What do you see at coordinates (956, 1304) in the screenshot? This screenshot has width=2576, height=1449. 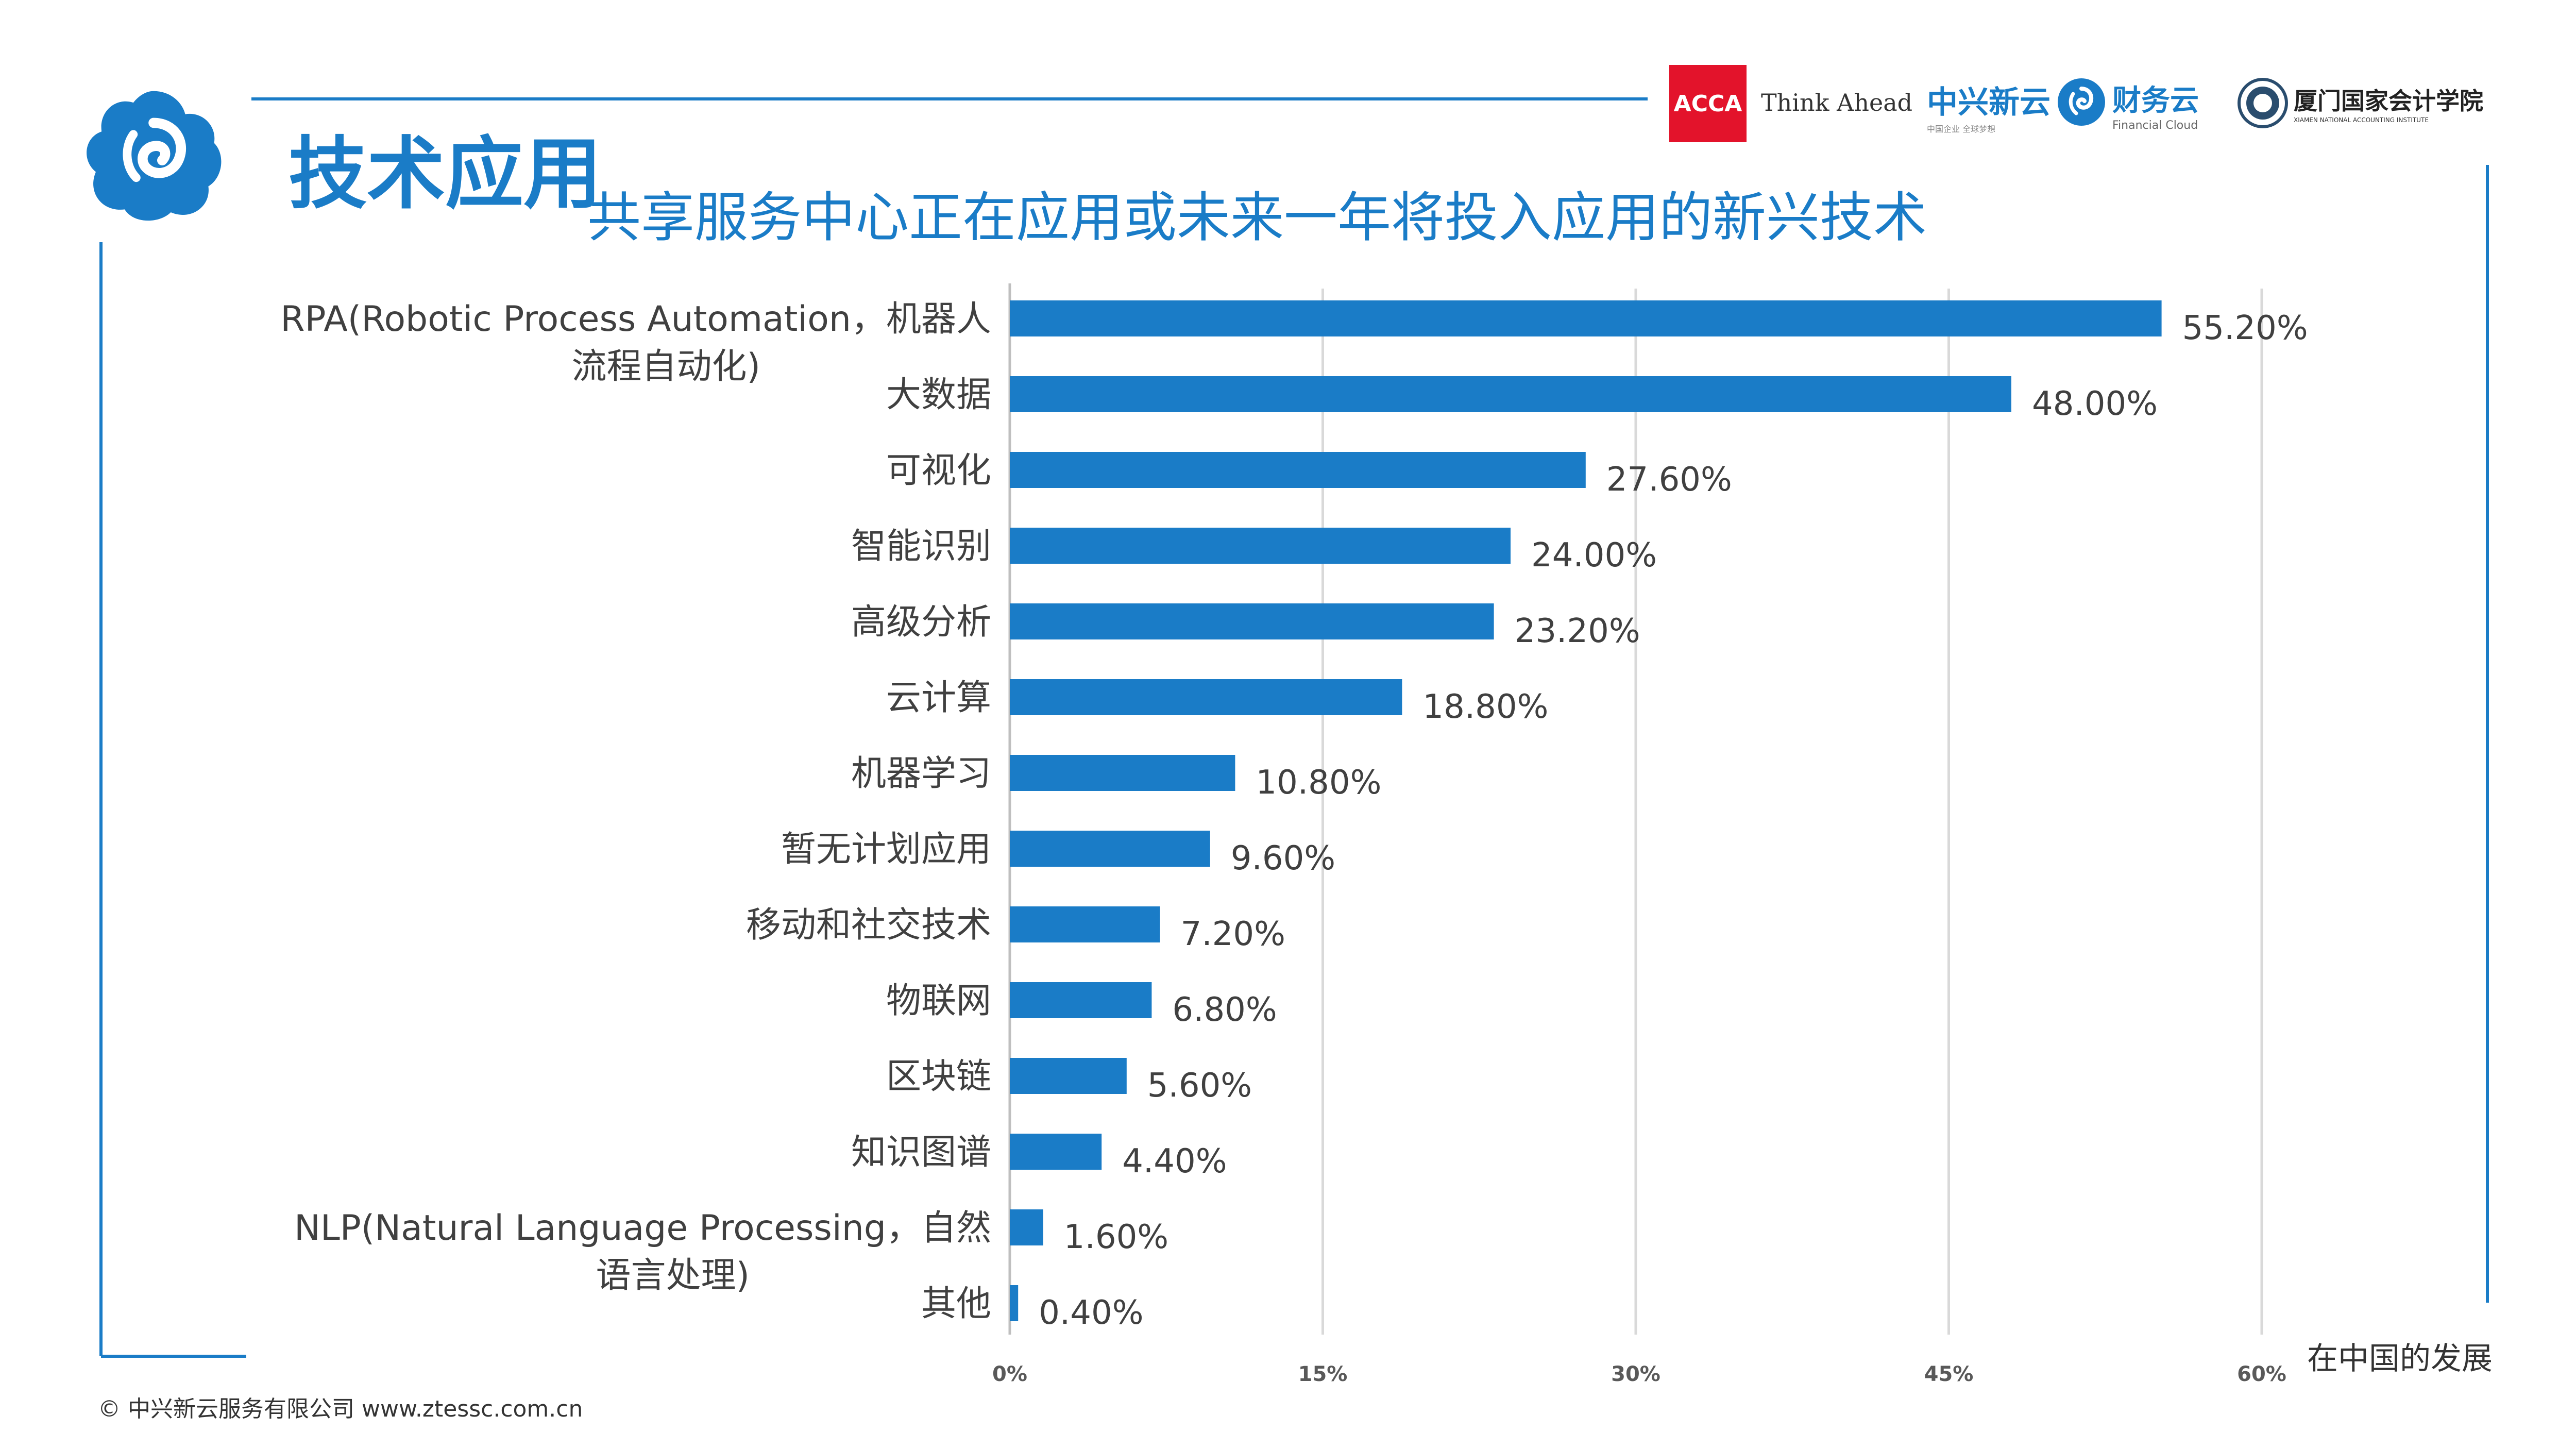 I see `category-label: 其他` at bounding box center [956, 1304].